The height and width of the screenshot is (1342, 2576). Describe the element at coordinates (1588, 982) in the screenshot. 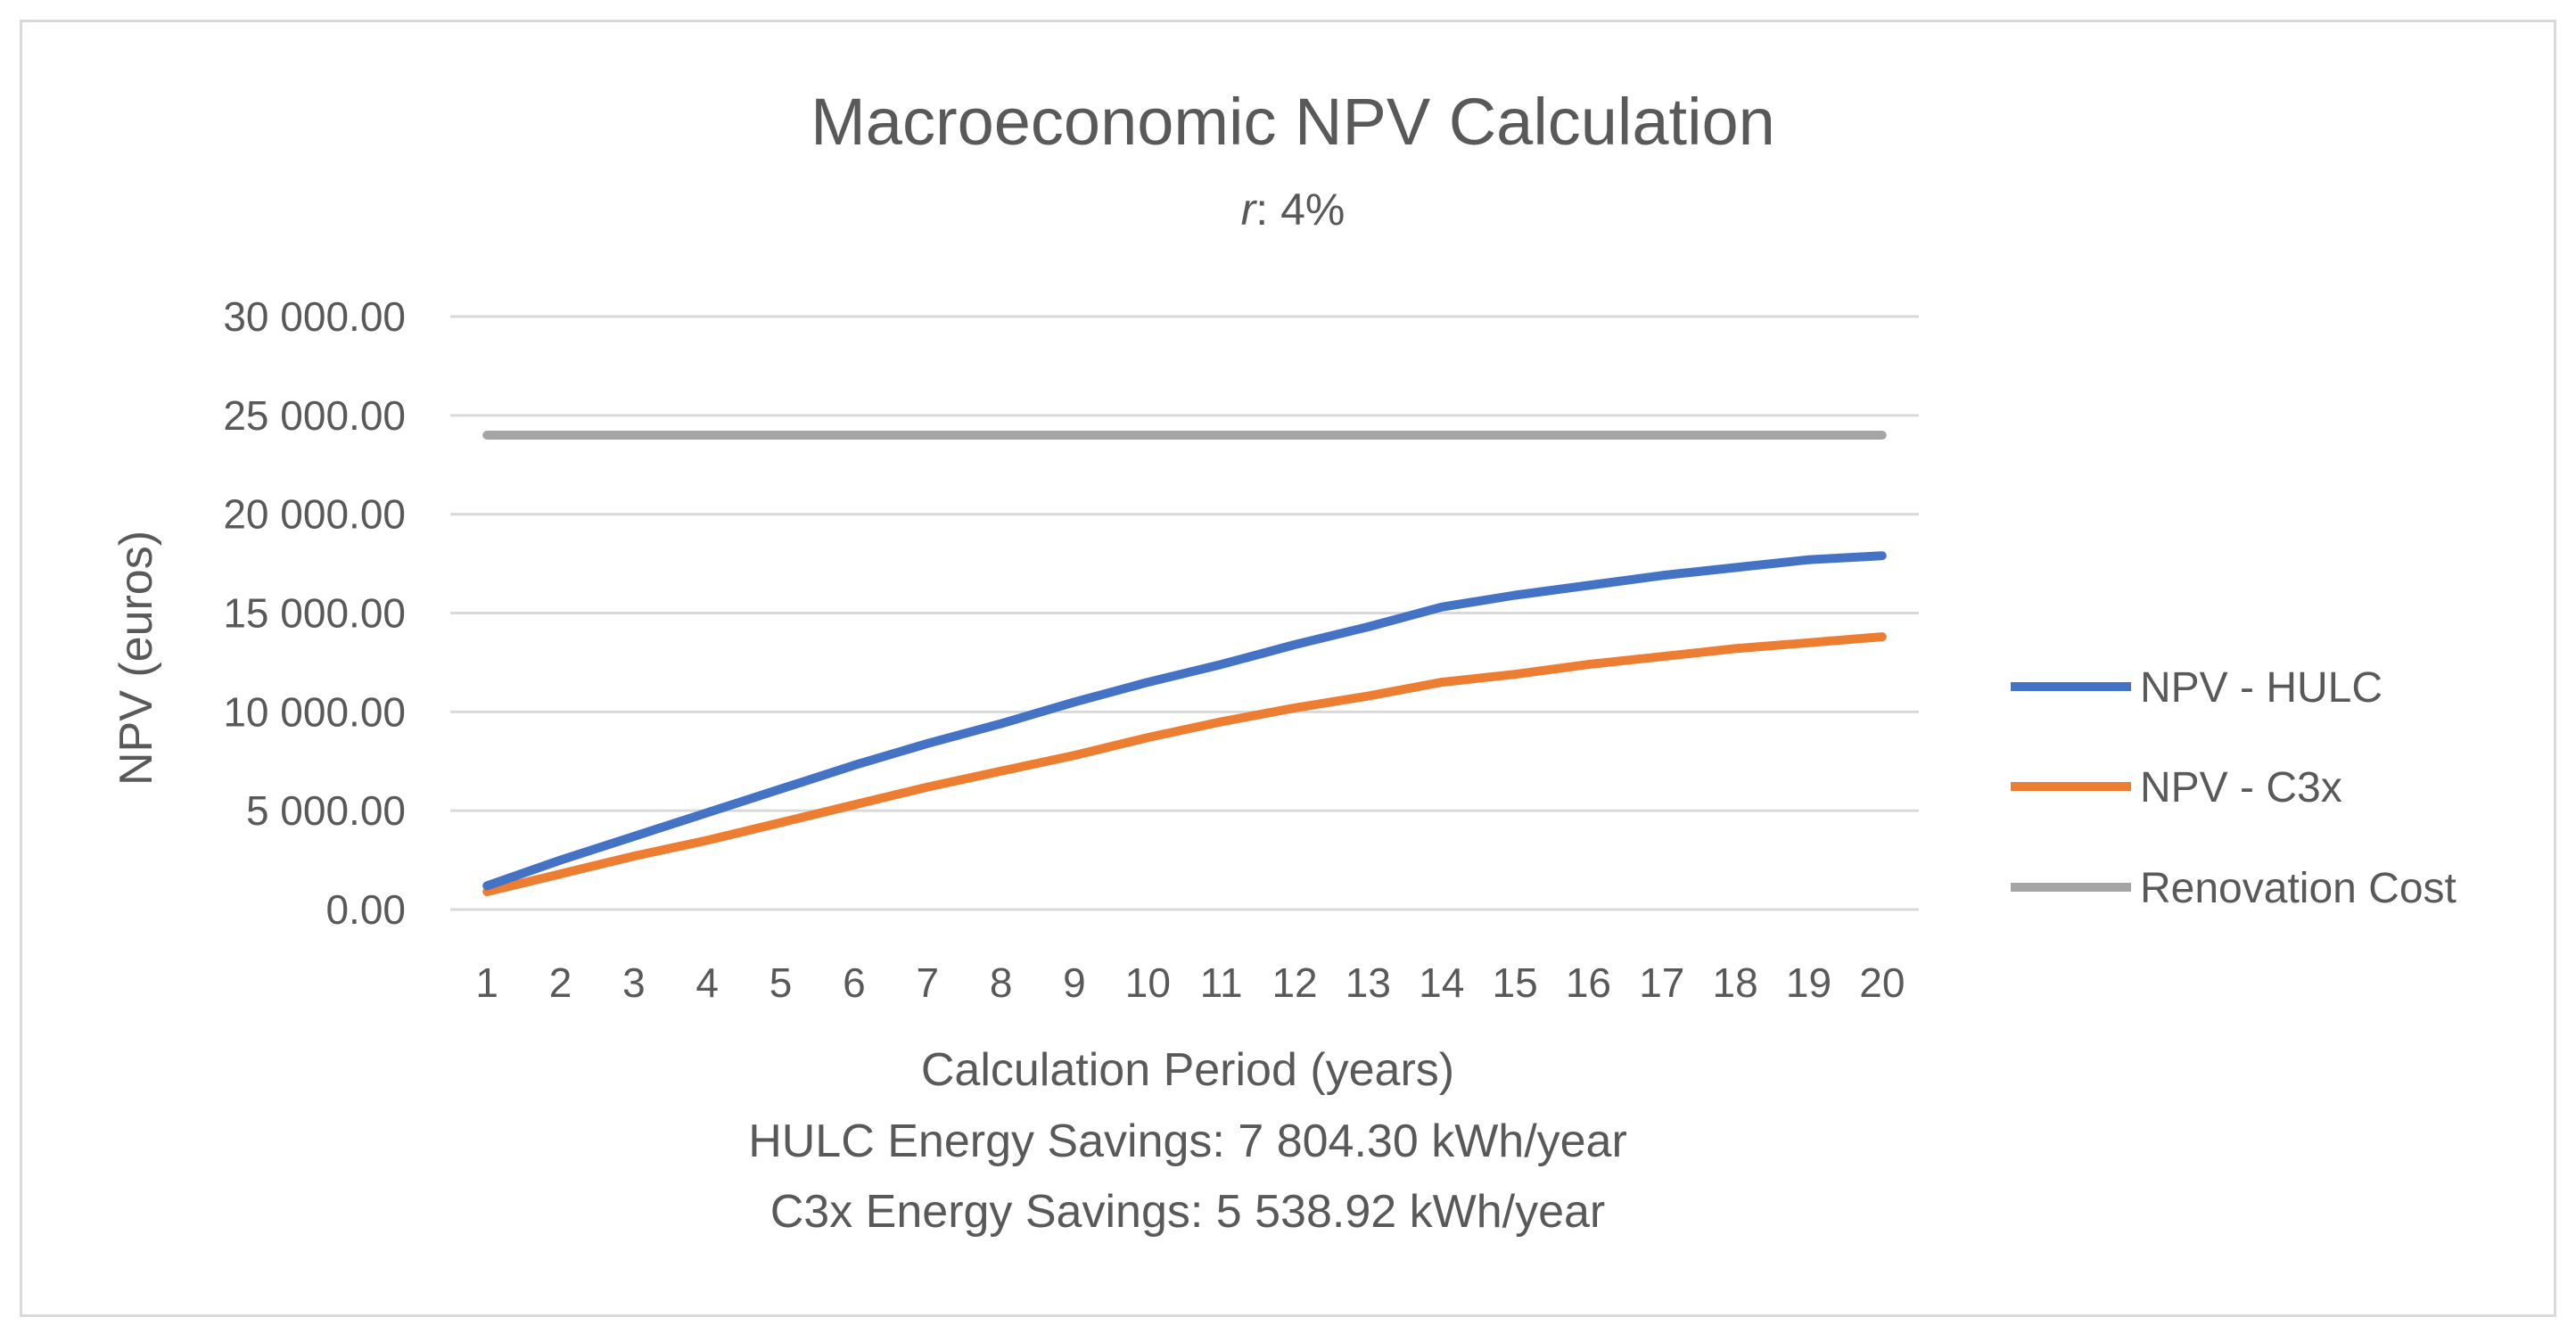

I see `x-tick-label: 16` at that location.